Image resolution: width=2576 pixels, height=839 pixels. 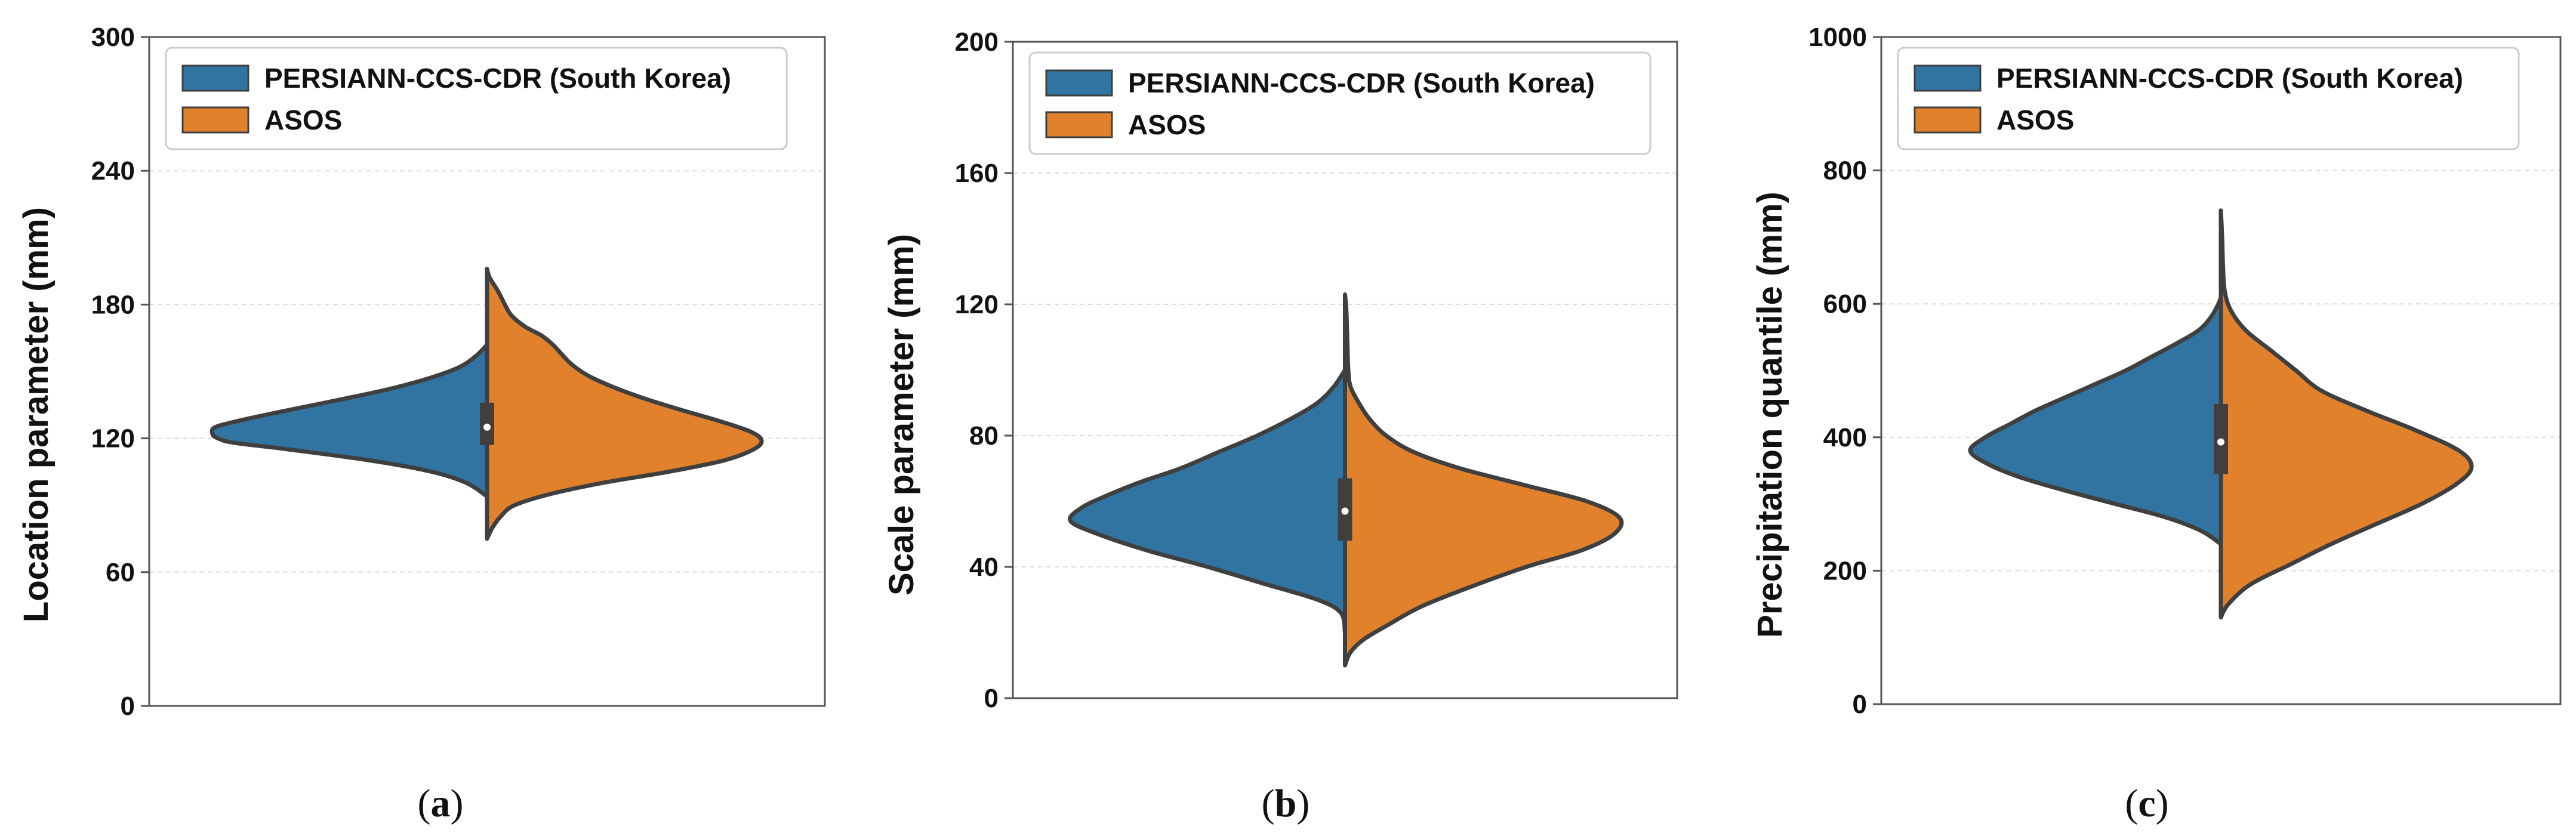 I want to click on y-ticks: 0 40 80 120 160 200, so click(x=984, y=370).